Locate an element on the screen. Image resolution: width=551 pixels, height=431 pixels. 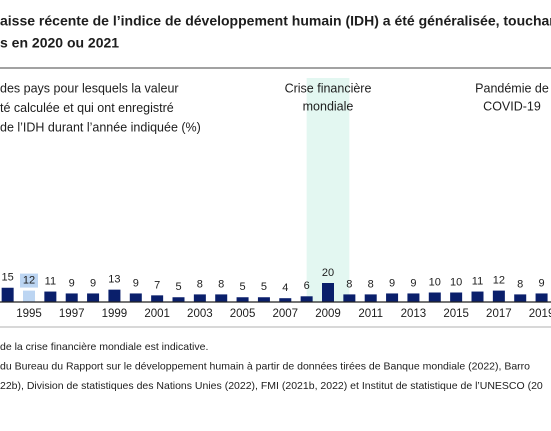
annotation: mondiale is located at coordinates (328, 106).